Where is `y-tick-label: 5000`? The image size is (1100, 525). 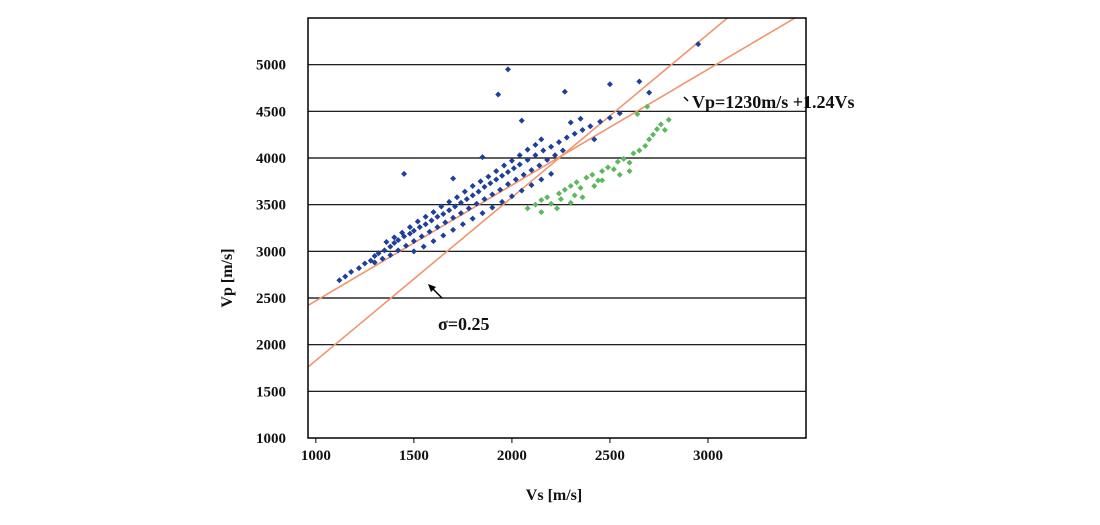 y-tick-label: 5000 is located at coordinates (271, 66).